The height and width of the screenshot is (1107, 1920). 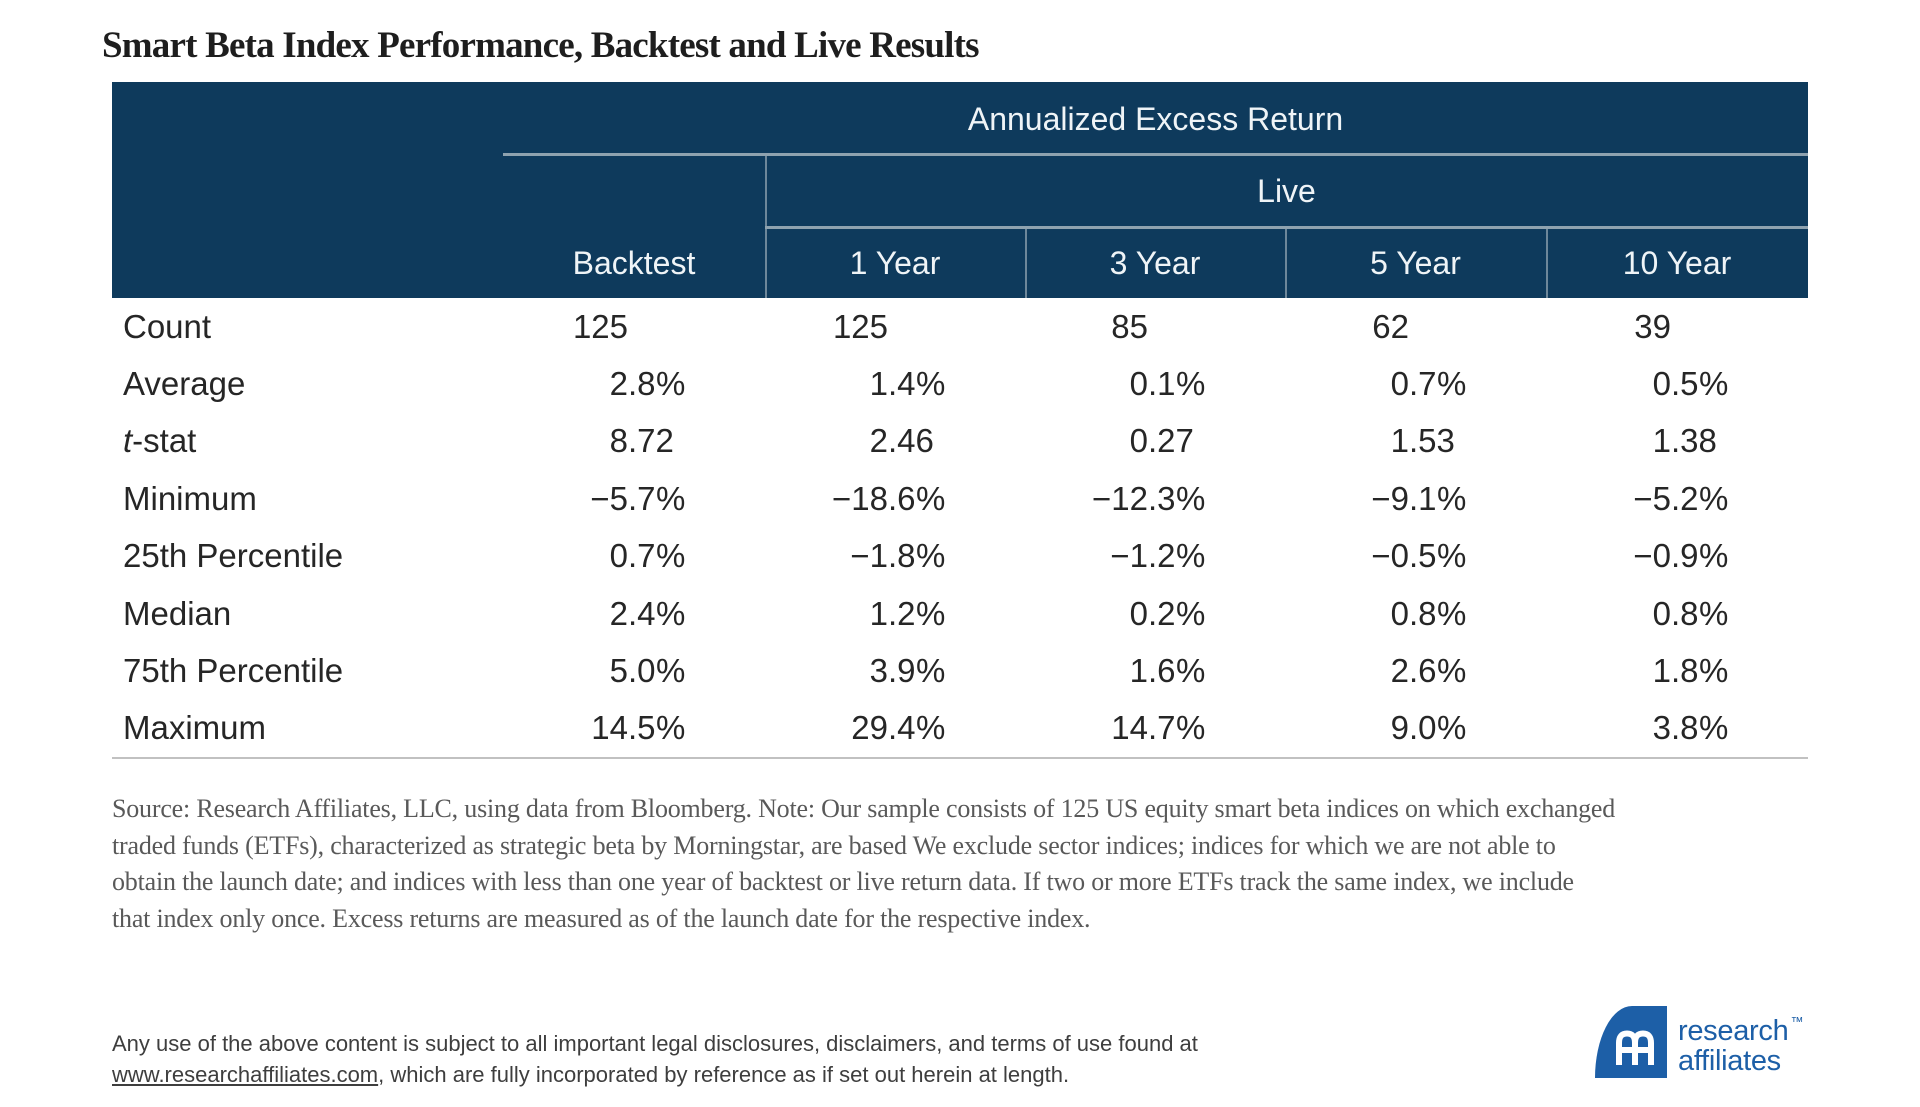 What do you see at coordinates (1026, 263) in the screenshot?
I see `column-divider-1y-3y` at bounding box center [1026, 263].